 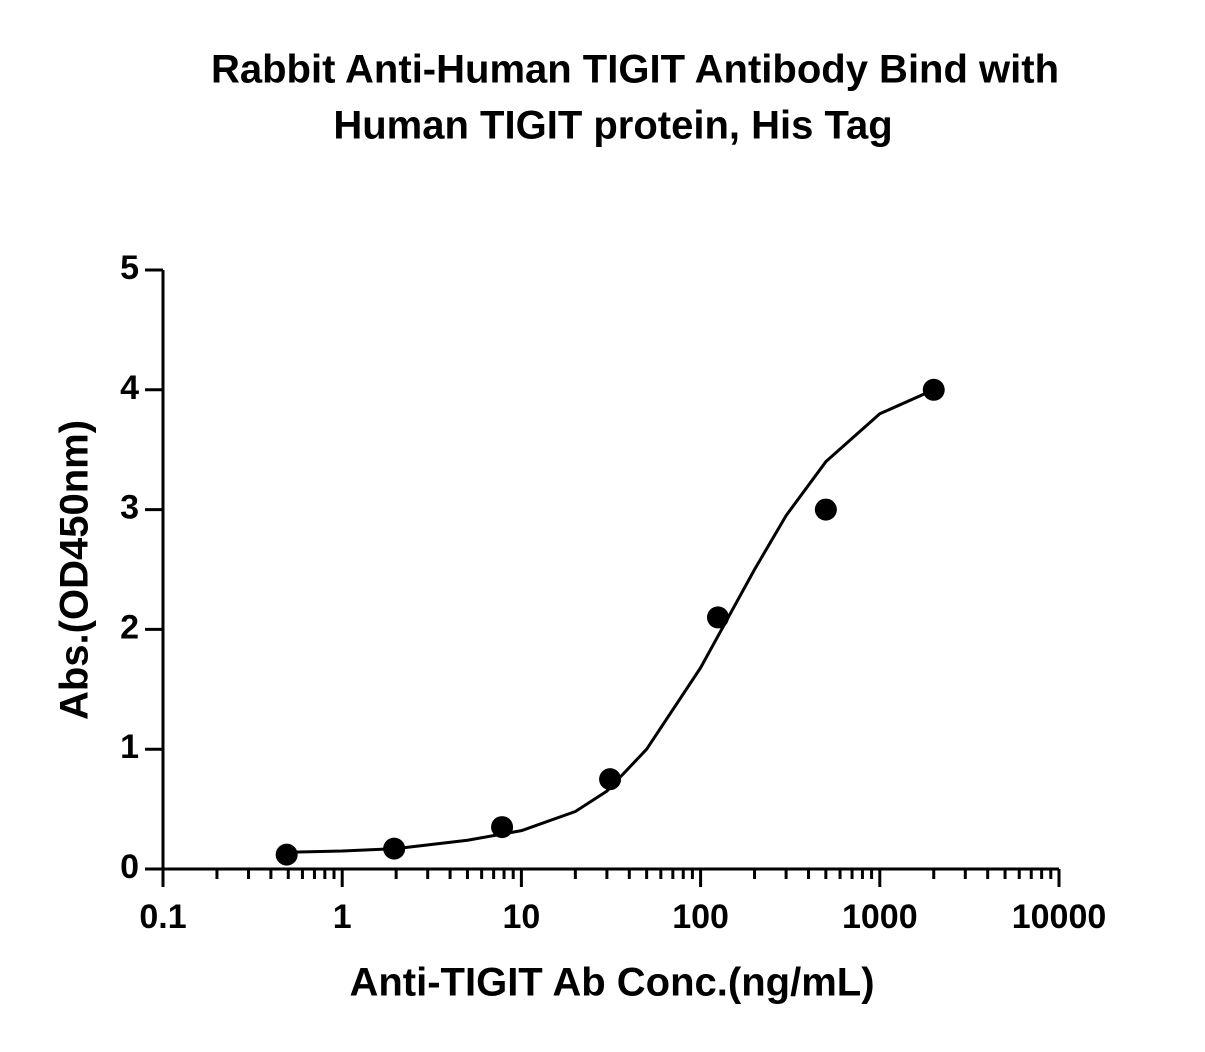 What do you see at coordinates (129, 867) in the screenshot?
I see `y-tick-label: 0` at bounding box center [129, 867].